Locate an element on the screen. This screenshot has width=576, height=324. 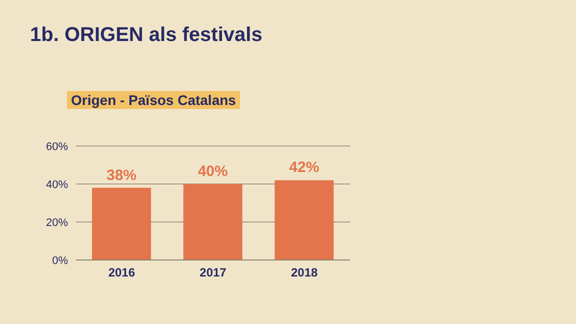
y-tick-label: 40% is located at coordinates (57, 184).